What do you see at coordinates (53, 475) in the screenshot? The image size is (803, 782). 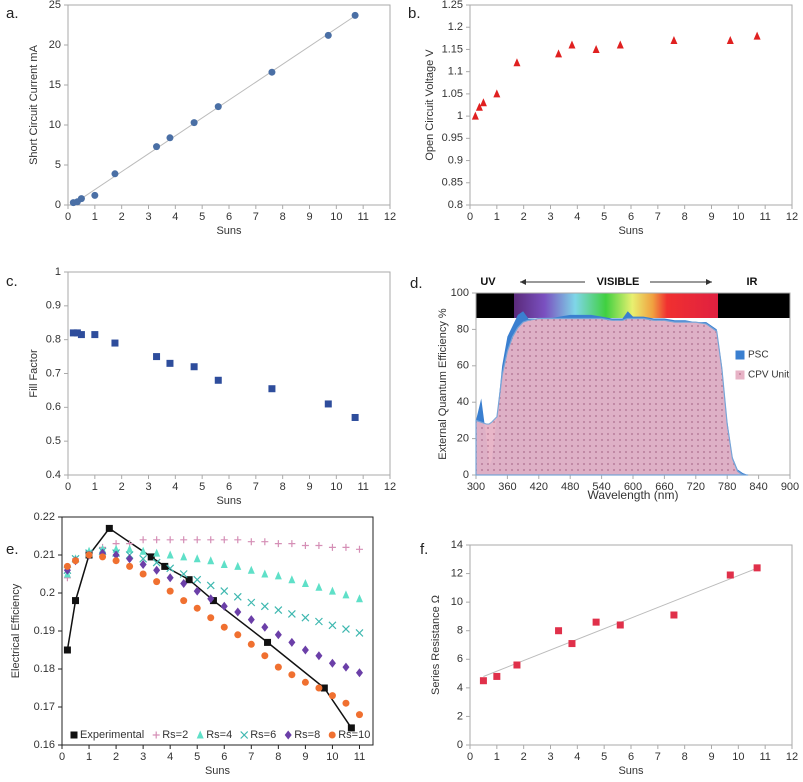 I see `y-tick-label: 0.4` at bounding box center [53, 475].